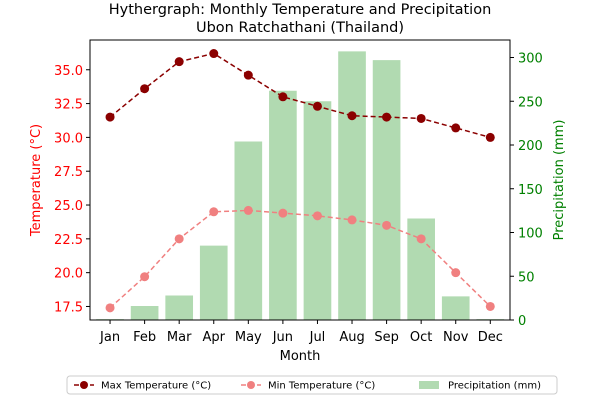 The height and width of the screenshot is (404, 600). I want to click on y-right-tick-label: 0, so click(522, 321).